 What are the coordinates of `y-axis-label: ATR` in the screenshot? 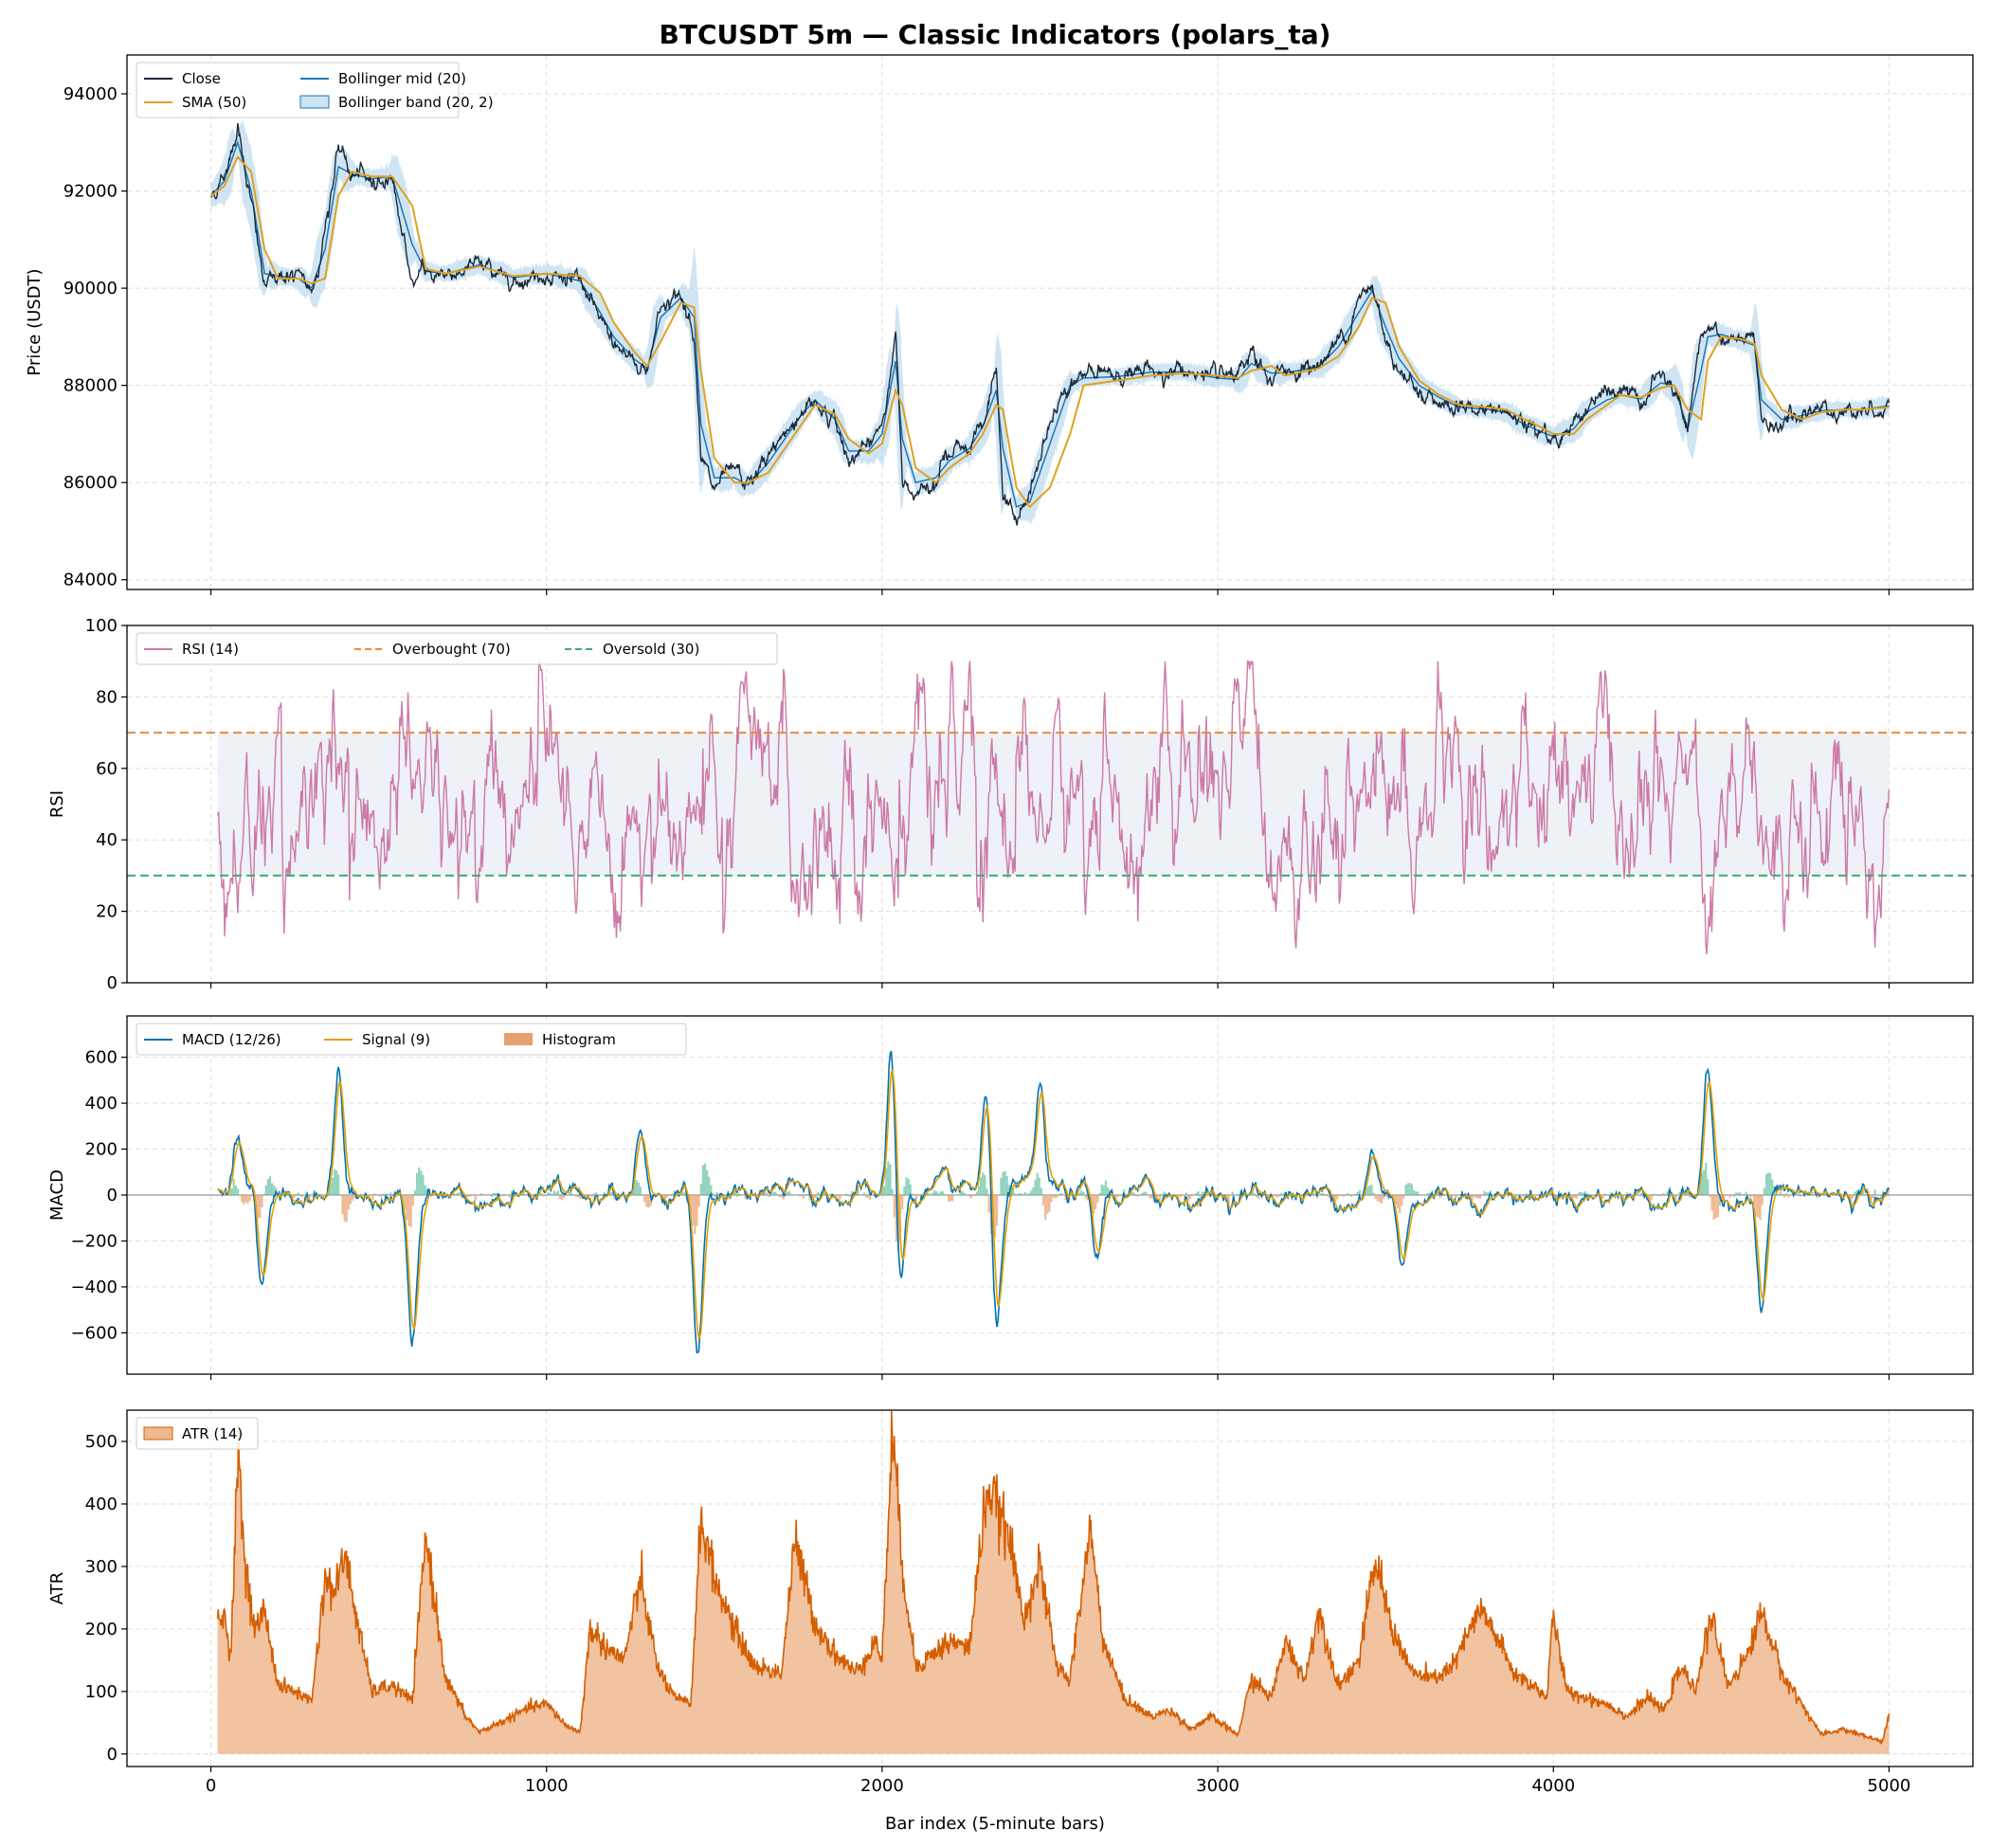 It's located at (57, 1588).